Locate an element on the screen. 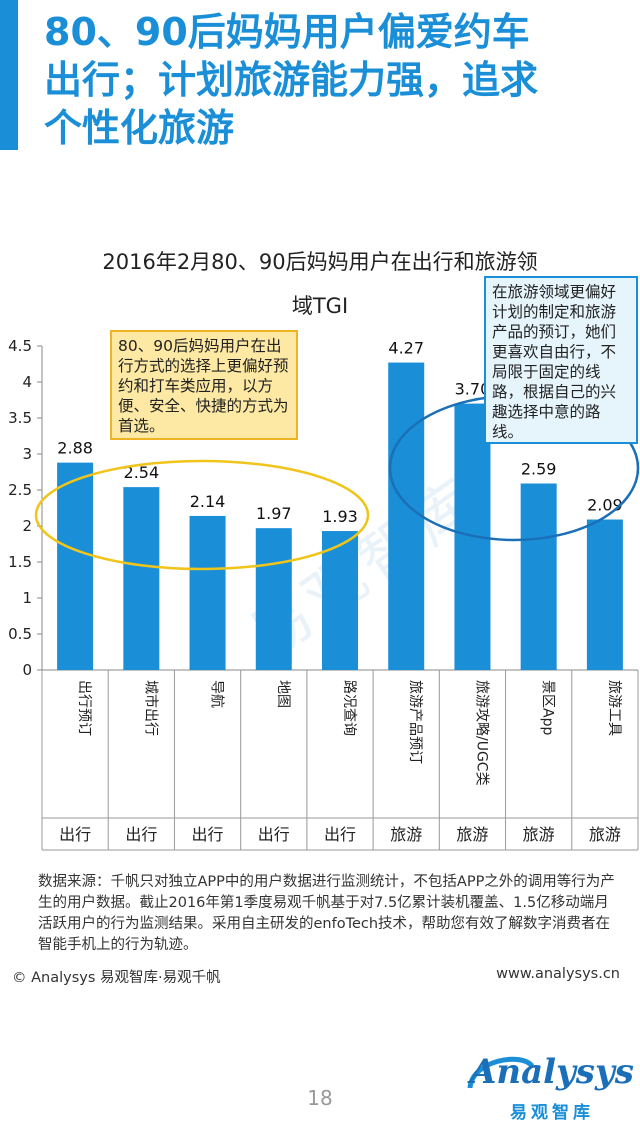  category-label: 导航 is located at coordinates (217, 694).